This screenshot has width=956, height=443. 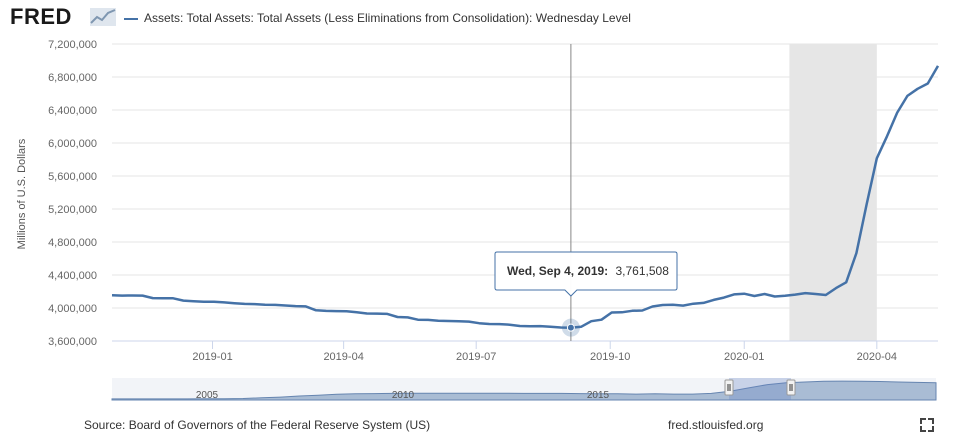 I want to click on x-tick-label: 2019-10, so click(x=610, y=357).